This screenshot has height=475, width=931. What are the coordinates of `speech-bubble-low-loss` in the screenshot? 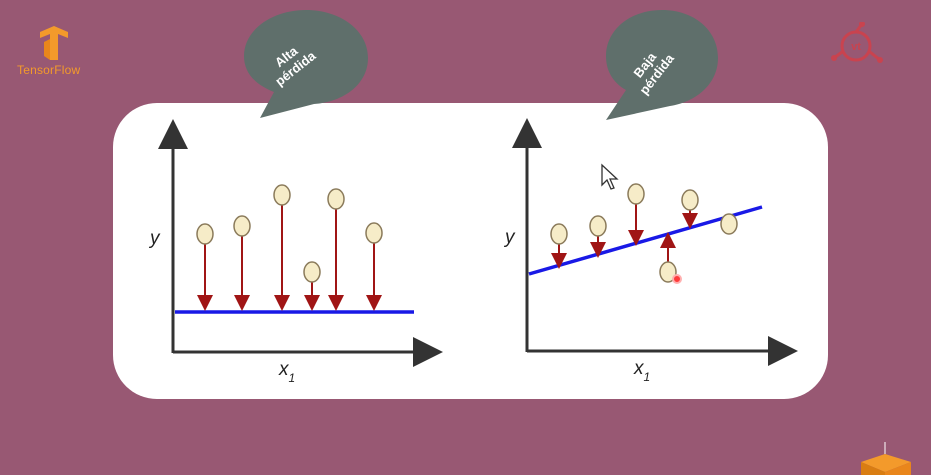 It's located at (662, 65).